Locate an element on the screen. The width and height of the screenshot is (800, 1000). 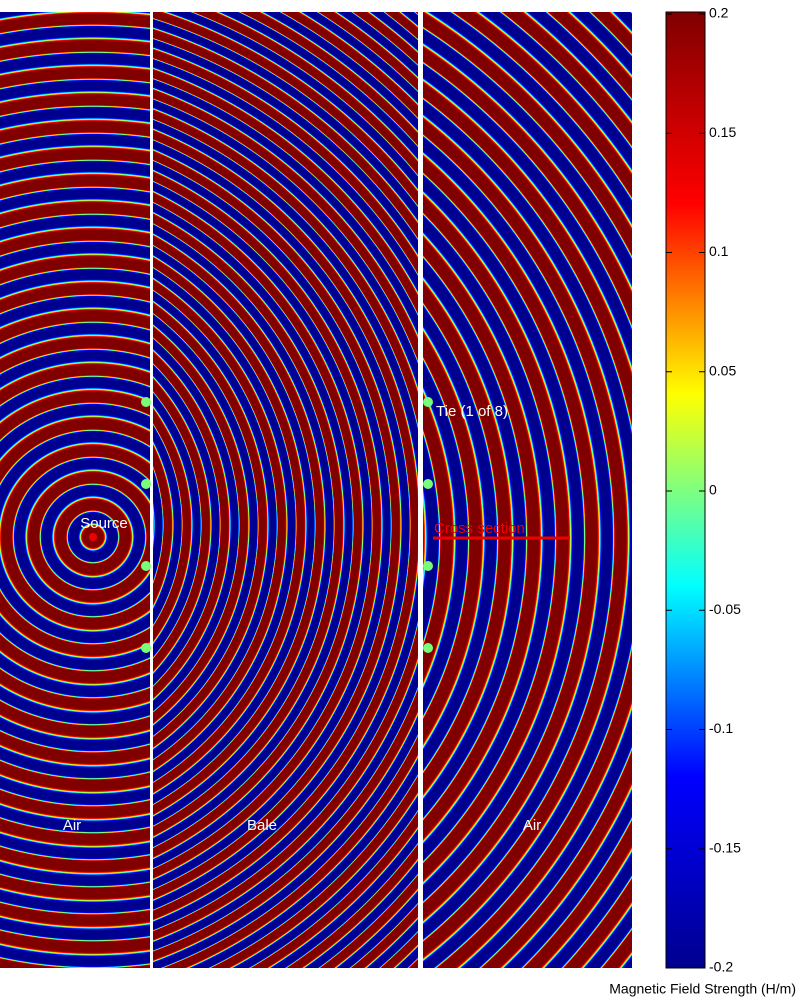
source-point is located at coordinates (93, 537).